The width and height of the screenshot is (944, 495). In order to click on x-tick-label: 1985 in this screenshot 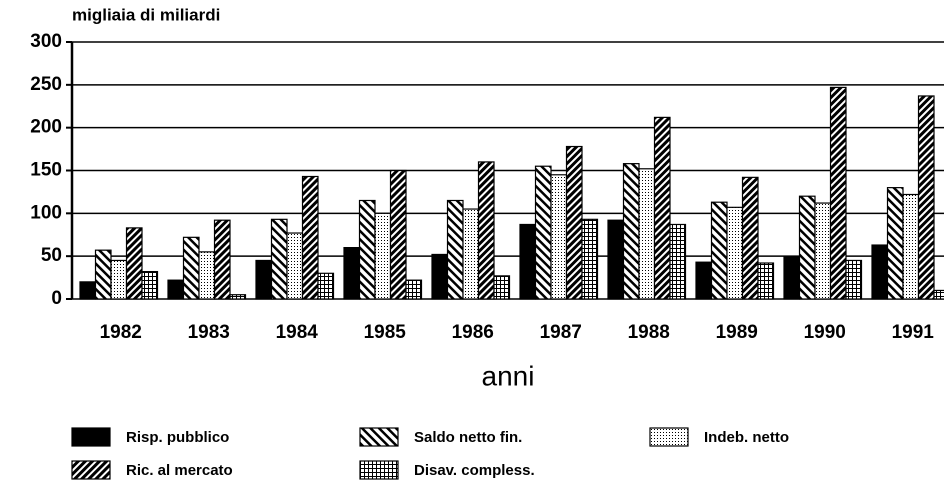, I will do `click(385, 332)`.